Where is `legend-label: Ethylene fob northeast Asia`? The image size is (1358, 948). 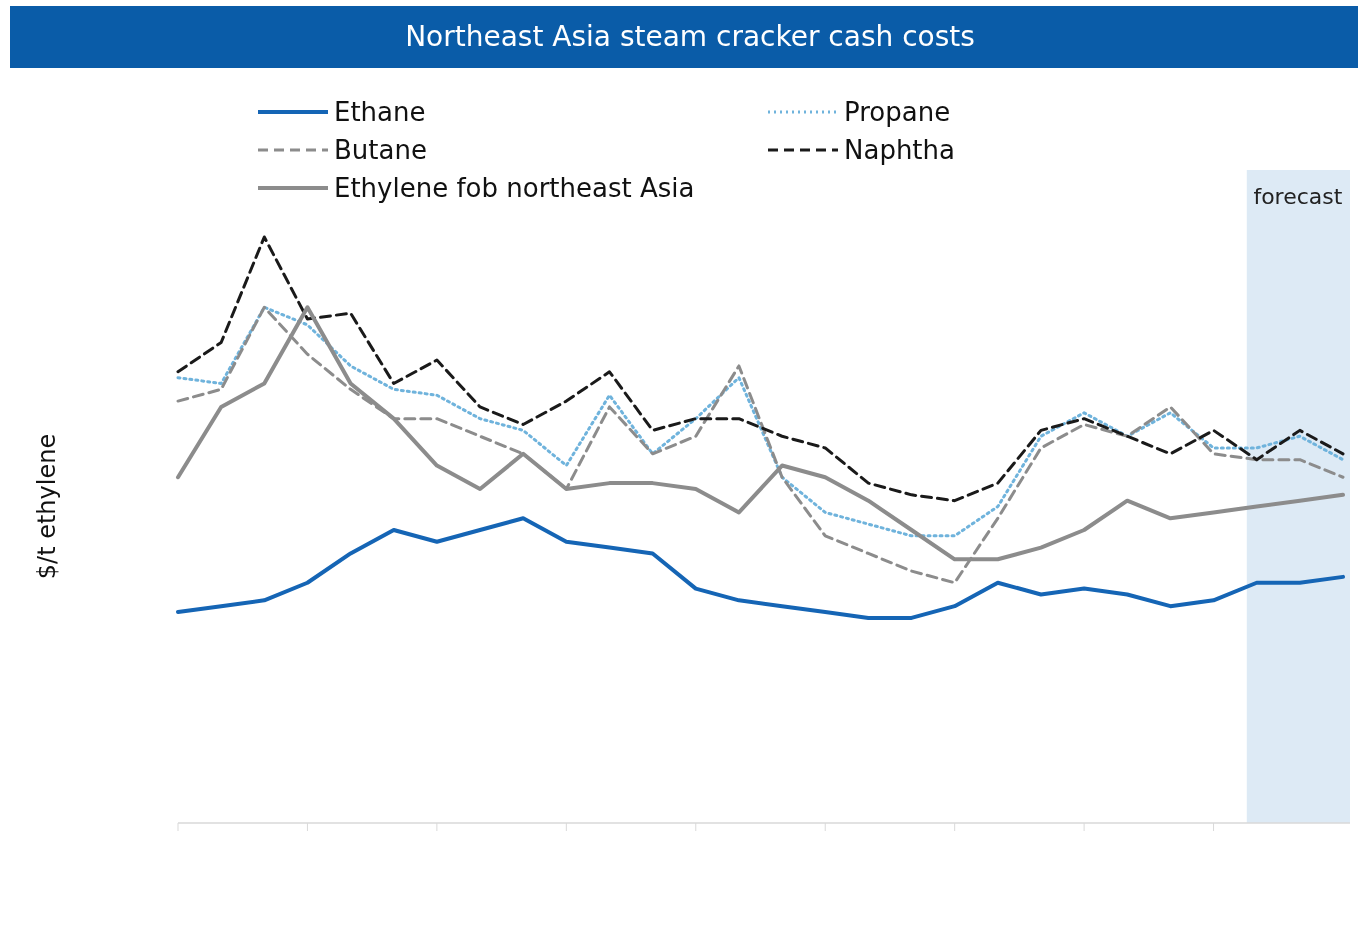
legend-label: Ethylene fob northeast Asia is located at coordinates (514, 188).